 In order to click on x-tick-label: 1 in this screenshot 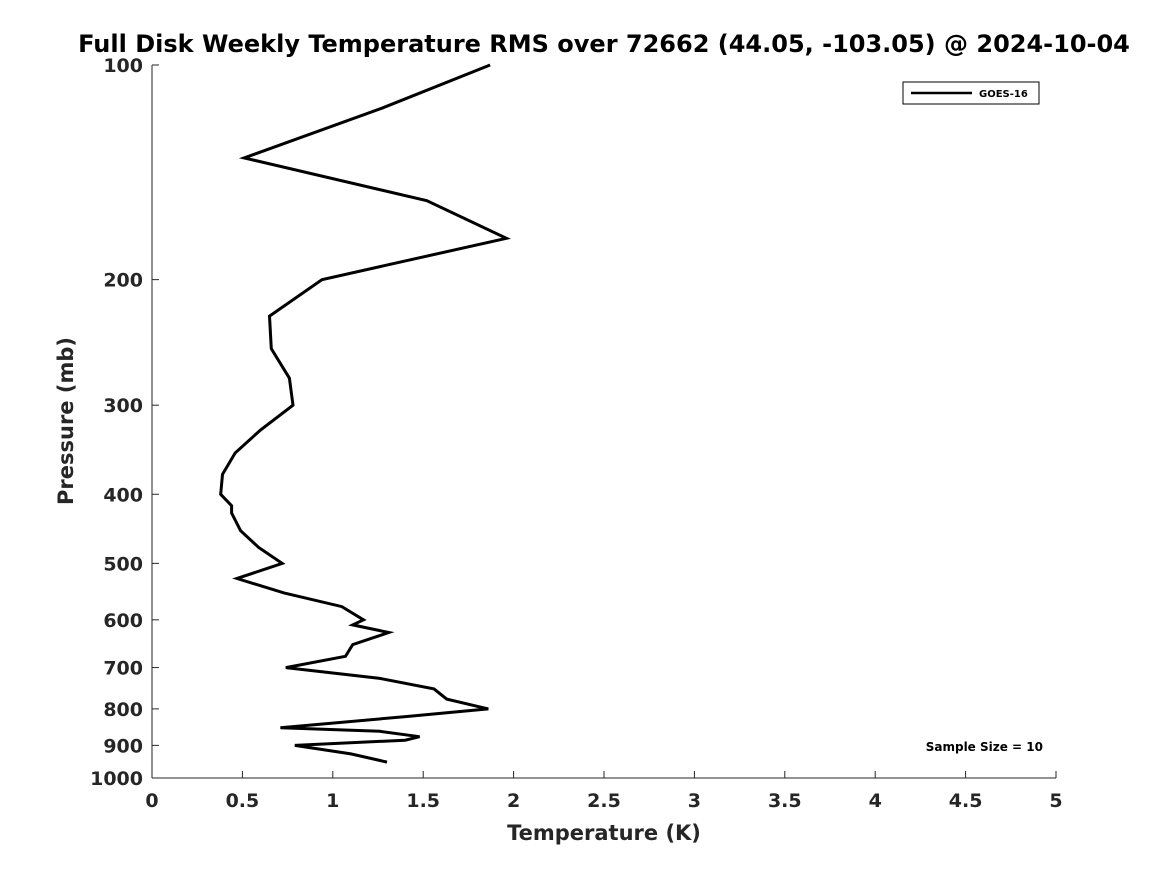, I will do `click(332, 801)`.